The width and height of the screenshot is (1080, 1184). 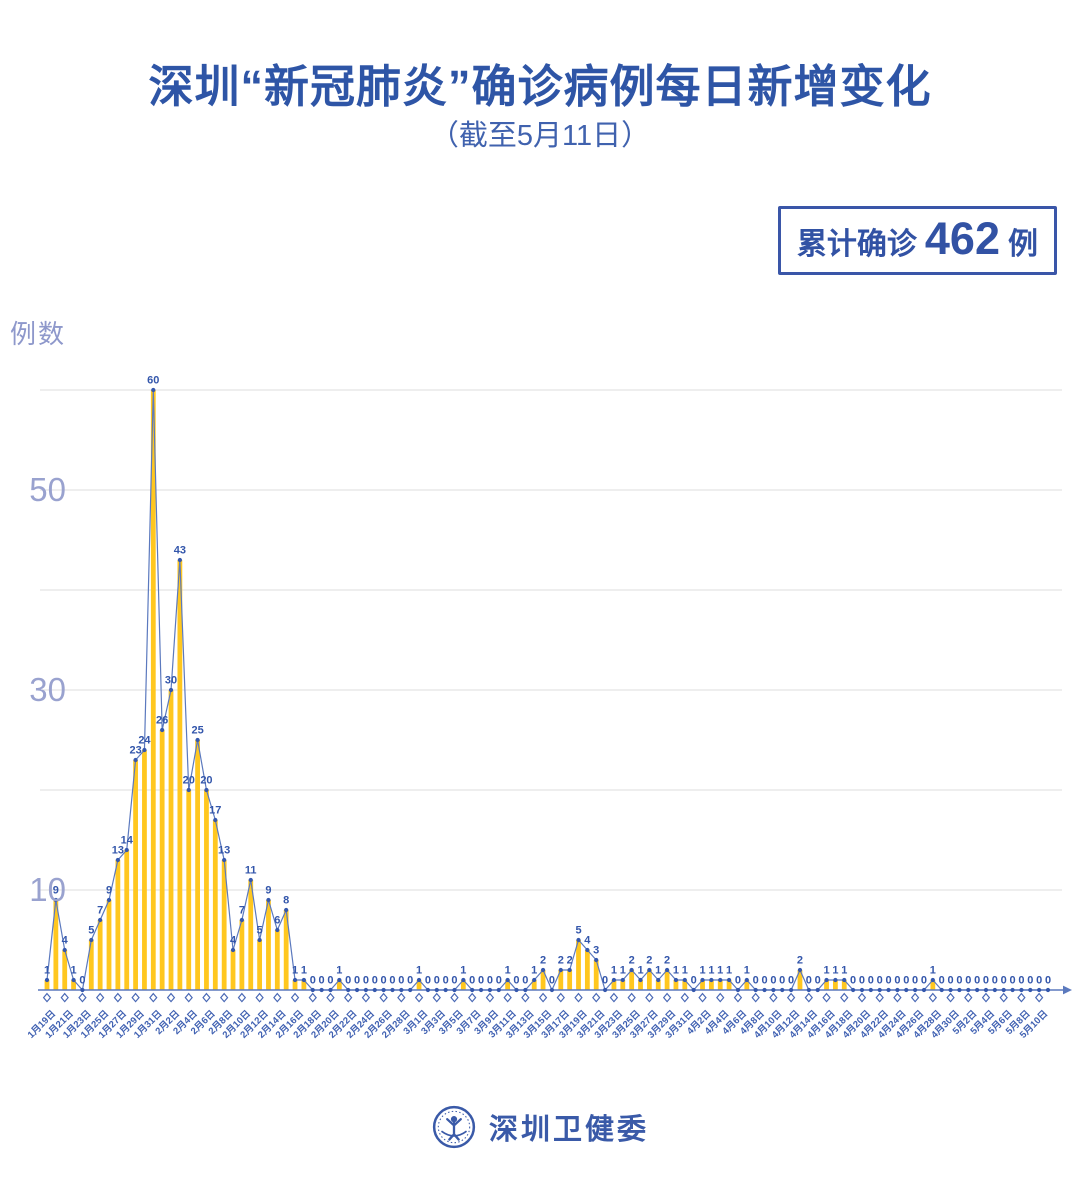 What do you see at coordinates (127, 841) in the screenshot?
I see `point-label: 14` at bounding box center [127, 841].